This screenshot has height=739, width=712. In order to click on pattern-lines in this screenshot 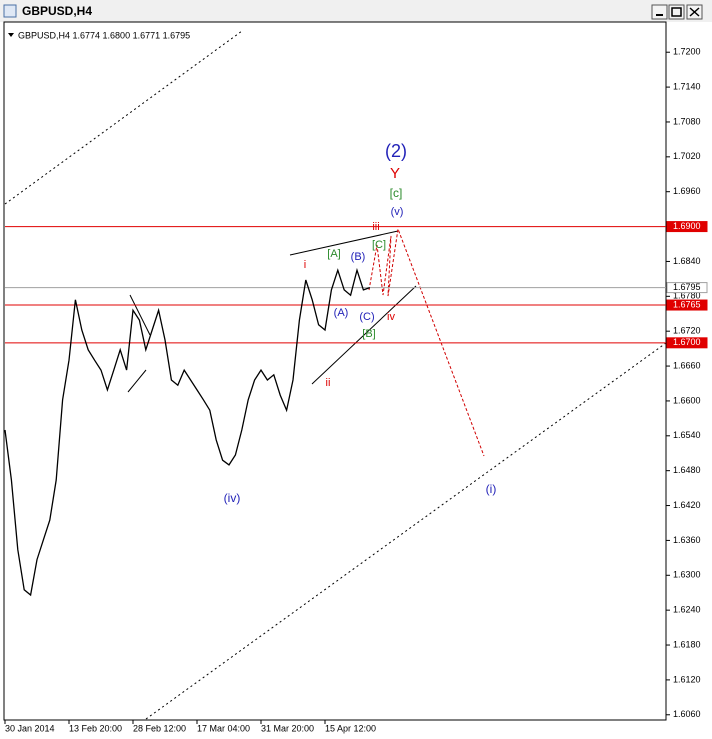, I will do `click(139, 343)`.